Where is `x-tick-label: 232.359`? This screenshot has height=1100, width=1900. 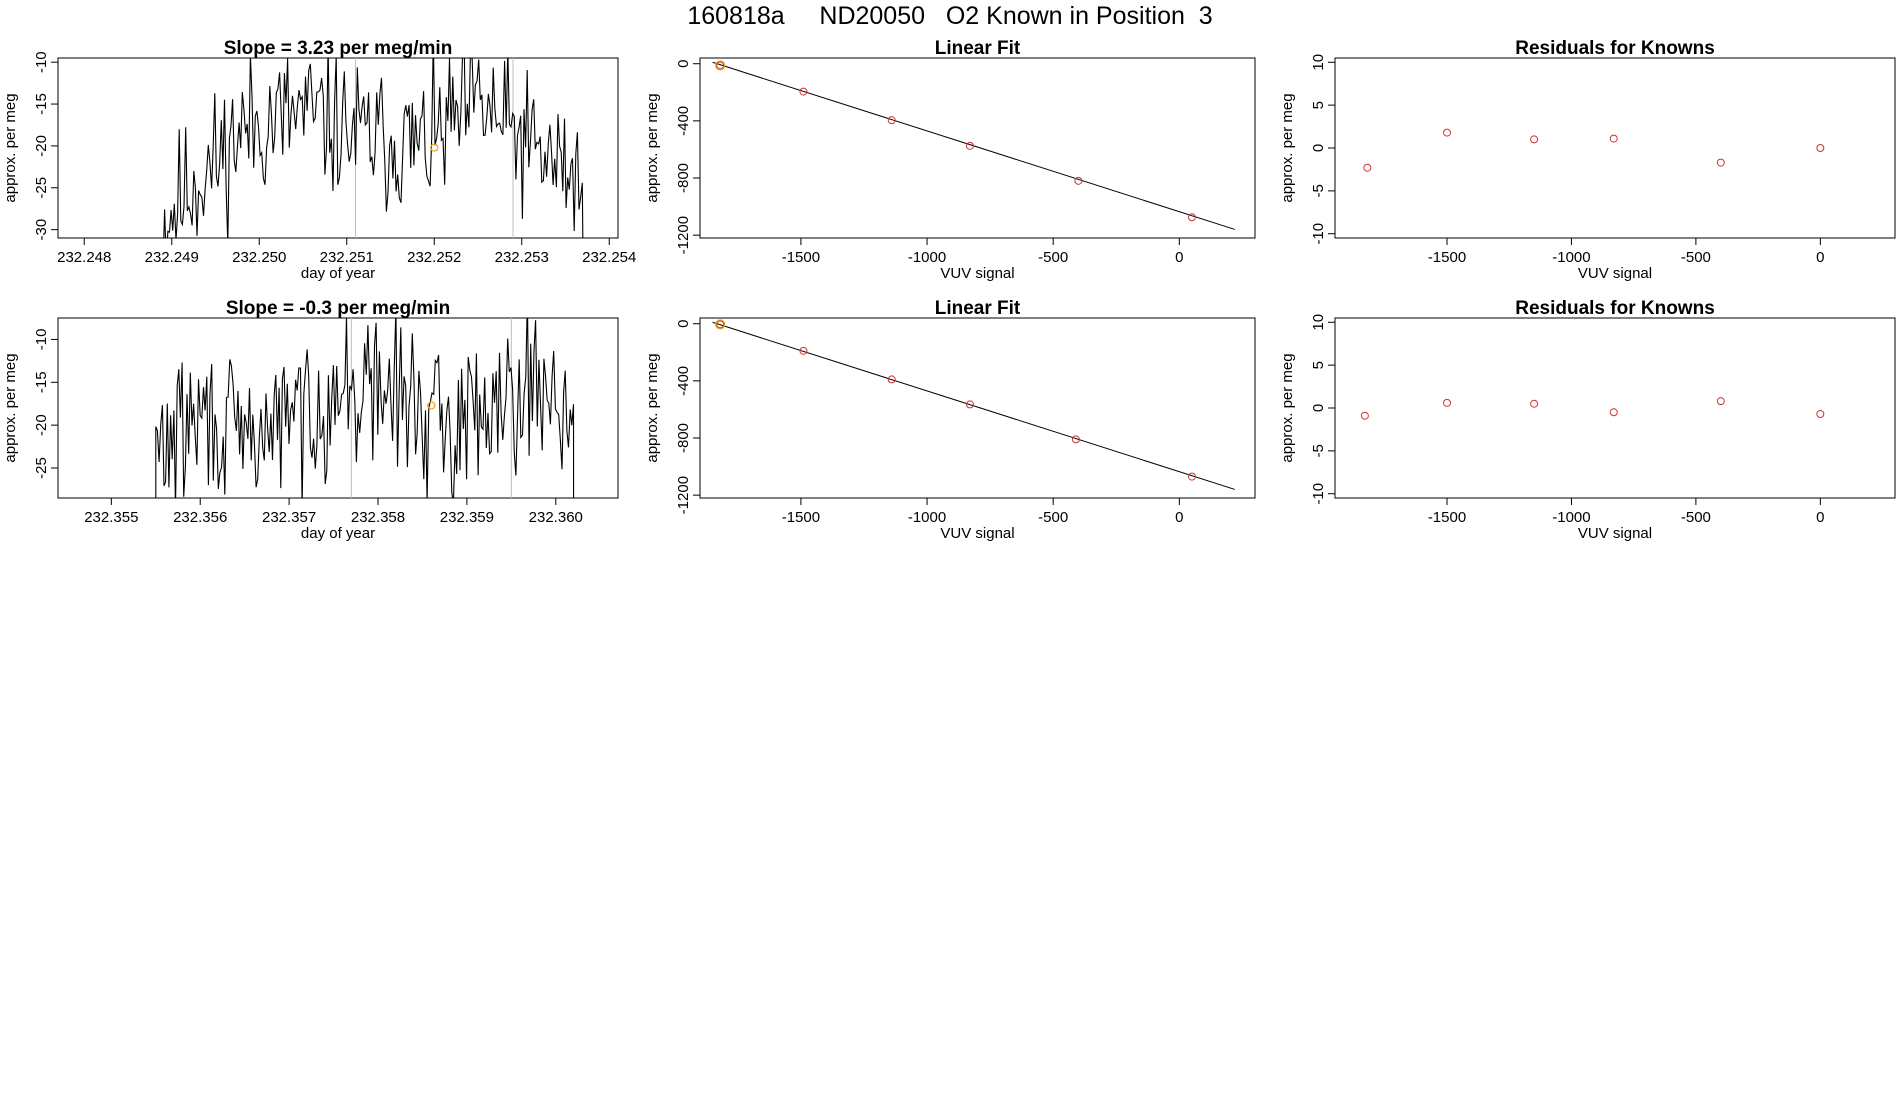
x-tick-label: 232.359 is located at coordinates (467, 517).